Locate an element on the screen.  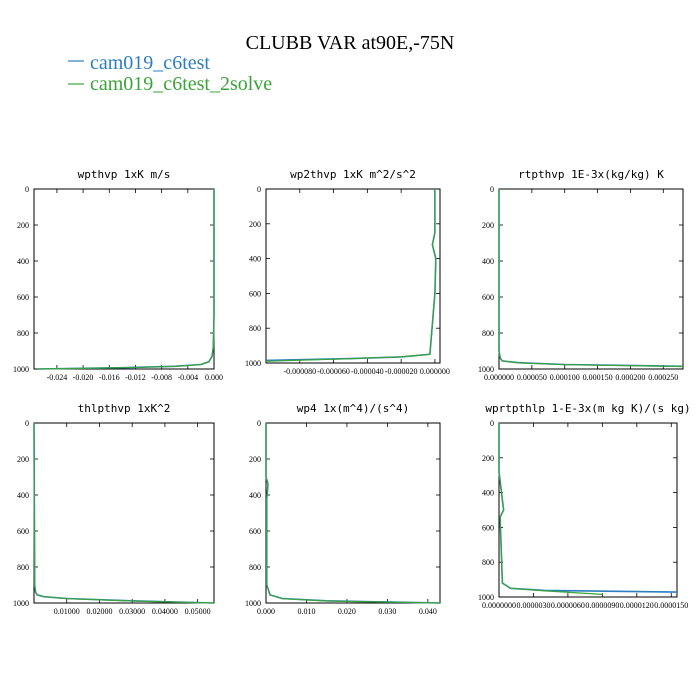
x-tick-label: 0.0000120 is located at coordinates (637, 605).